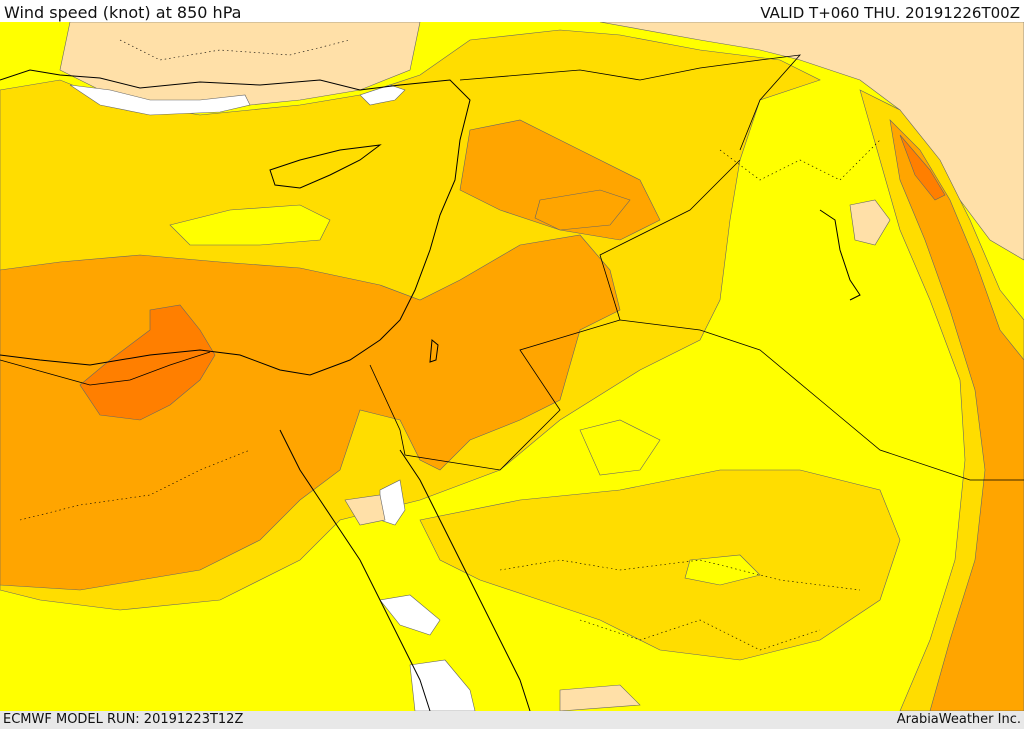 This screenshot has height=729, width=1024. What do you see at coordinates (123, 719) in the screenshot?
I see `model-run-label: ECMWF MODEL RUN: 20191223T12Z` at bounding box center [123, 719].